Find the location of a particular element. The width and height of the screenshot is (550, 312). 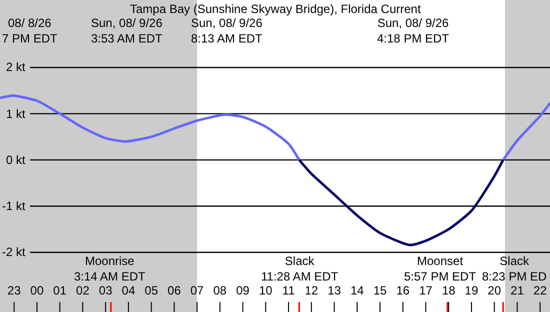

chart-title: Tampa Bay (Sunshine Skyway Bridge), Florida Current is located at coordinates (276, 9).